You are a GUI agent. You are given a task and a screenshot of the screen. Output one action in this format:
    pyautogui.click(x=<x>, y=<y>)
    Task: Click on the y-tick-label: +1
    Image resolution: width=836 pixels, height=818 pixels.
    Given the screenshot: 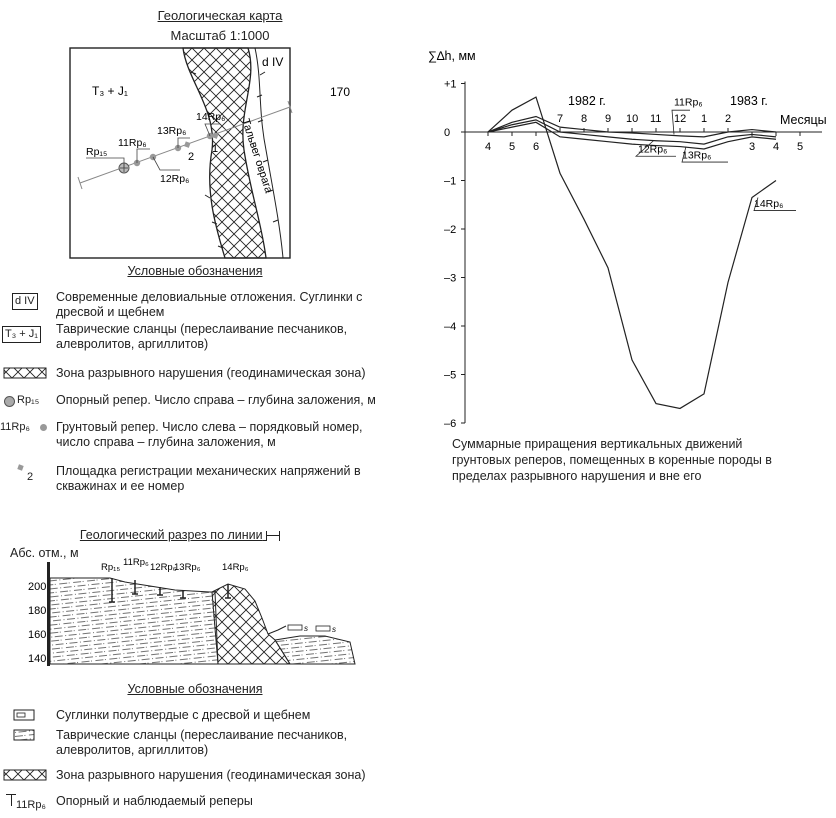 What is the action you would take?
    pyautogui.click(x=450, y=85)
    